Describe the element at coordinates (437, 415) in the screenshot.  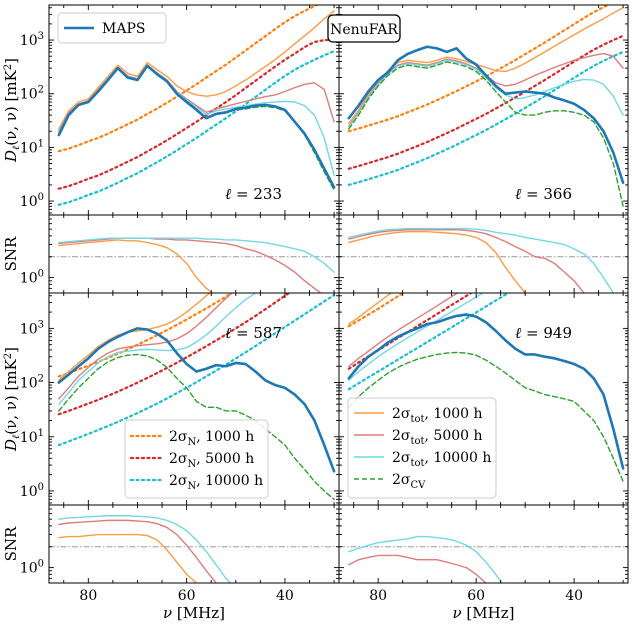
I see `legend-label: 2σtot, 1000 h` at that location.